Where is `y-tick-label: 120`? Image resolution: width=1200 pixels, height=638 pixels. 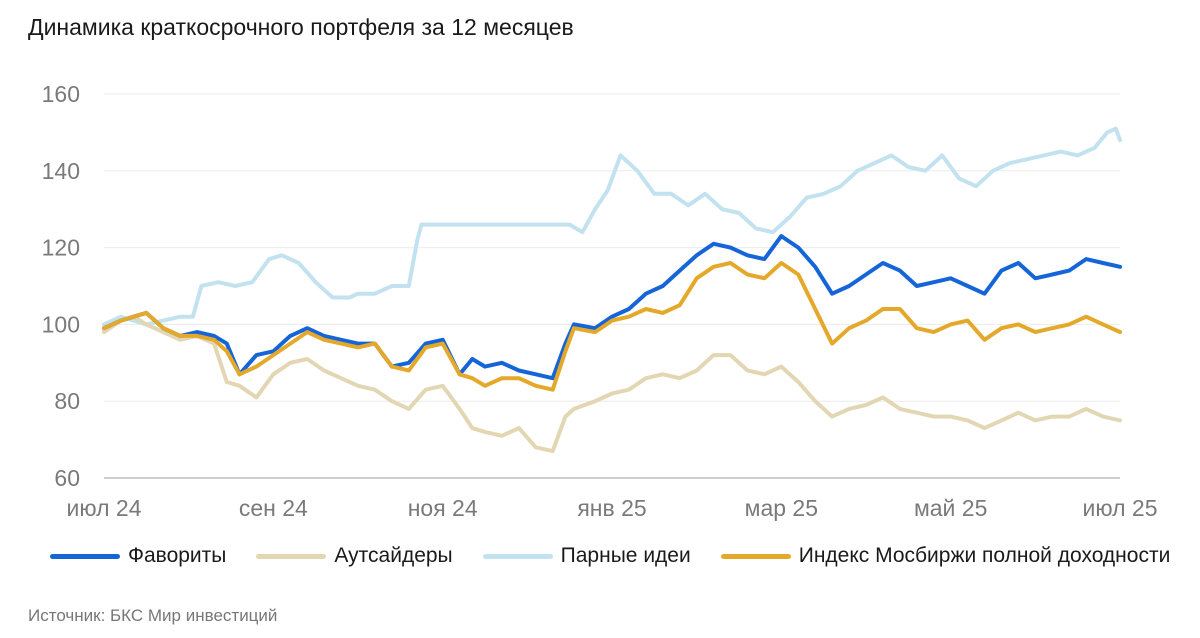
y-tick-label: 120 is located at coordinates (61, 248).